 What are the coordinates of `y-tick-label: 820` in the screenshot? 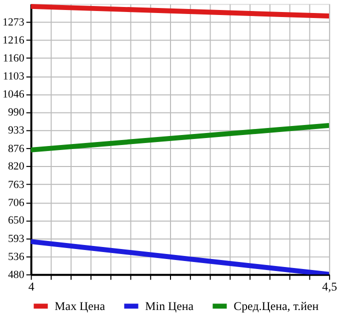 It's located at (16, 166).